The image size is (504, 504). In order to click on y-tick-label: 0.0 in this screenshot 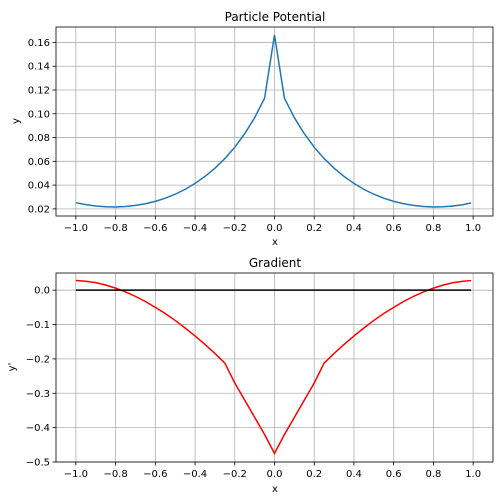, I will do `click(42, 291)`.